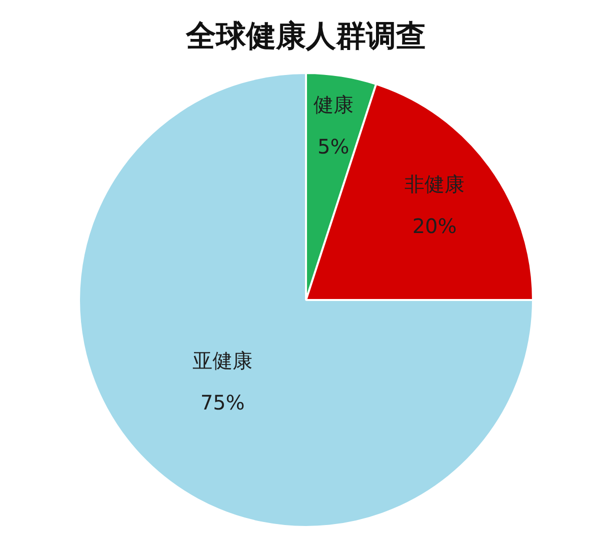 This screenshot has height=538, width=600. Describe the element at coordinates (222, 402) in the screenshot. I see `data-label: 75%` at that location.